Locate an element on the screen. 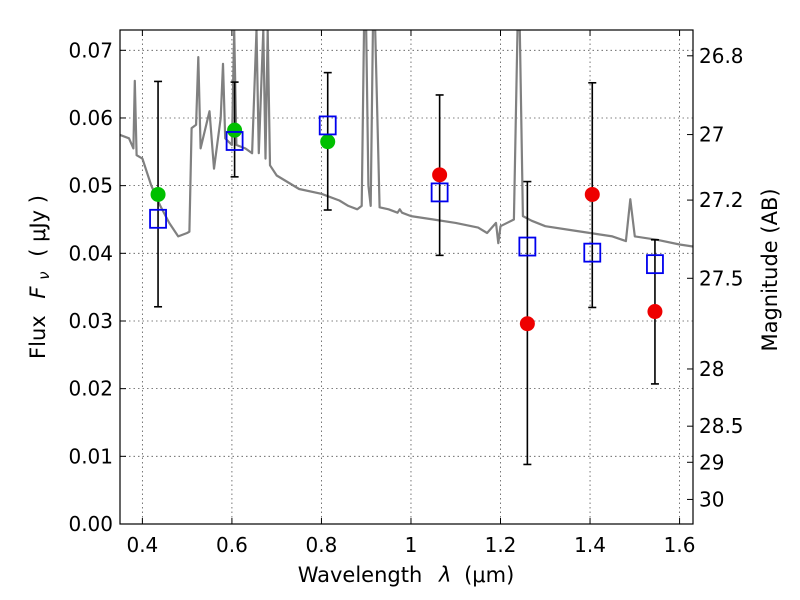 The width and height of the screenshot is (800, 600). right-tick-label: 28.5 is located at coordinates (721, 426).